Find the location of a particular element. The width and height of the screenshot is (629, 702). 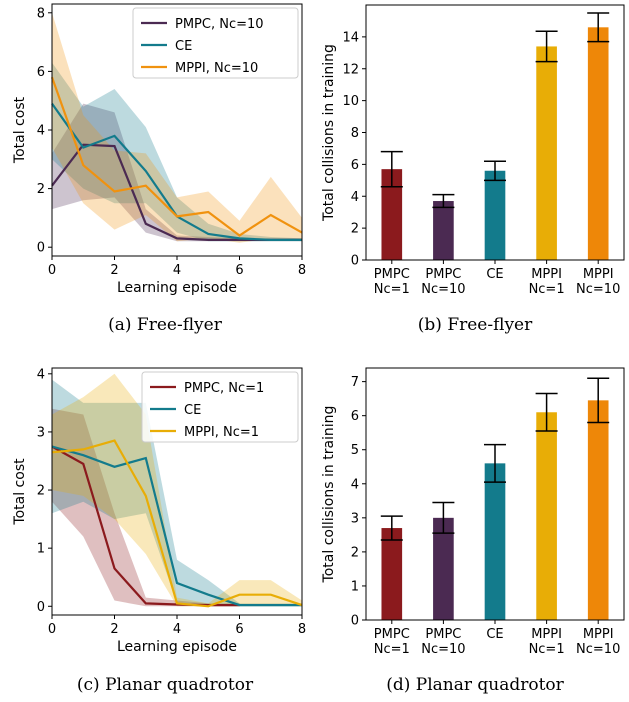

y-tick-label-b-8: 8 is located at coordinates (355, 133).